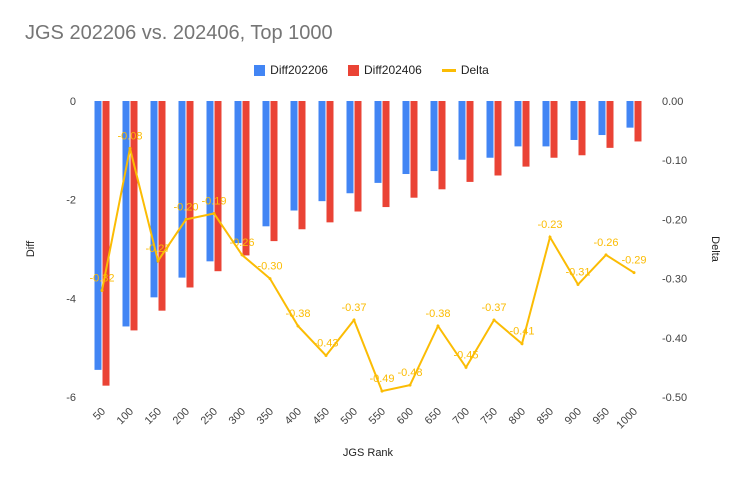 This screenshot has height=484, width=743. Describe the element at coordinates (377, 416) in the screenshot. I see `x-tick-label: 550` at that location.